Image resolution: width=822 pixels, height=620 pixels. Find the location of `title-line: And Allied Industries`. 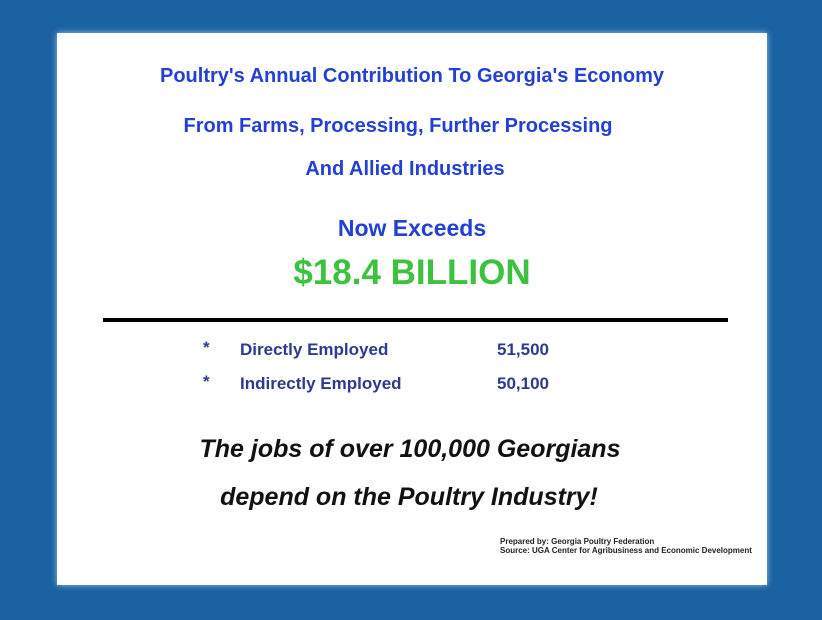

title-line: And Allied Industries is located at coordinates (405, 169).